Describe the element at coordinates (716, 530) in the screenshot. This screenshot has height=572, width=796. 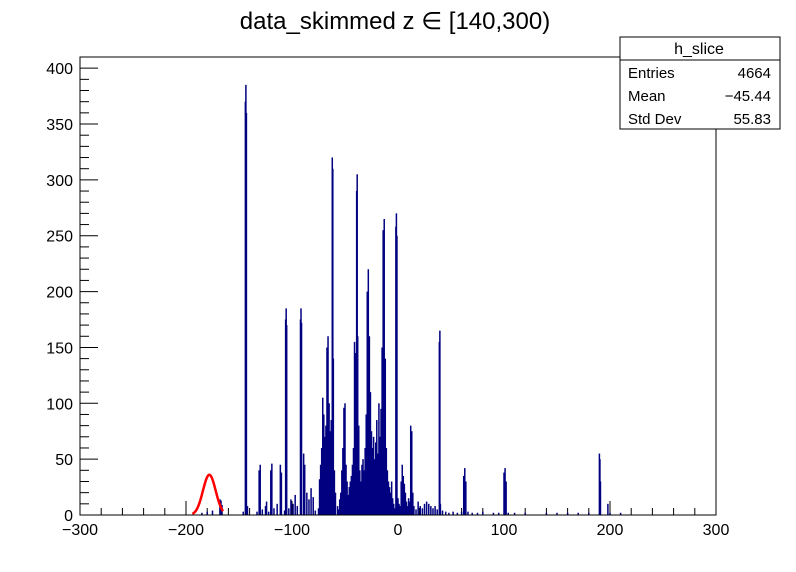
I see `x-tick-label: 300` at that location.